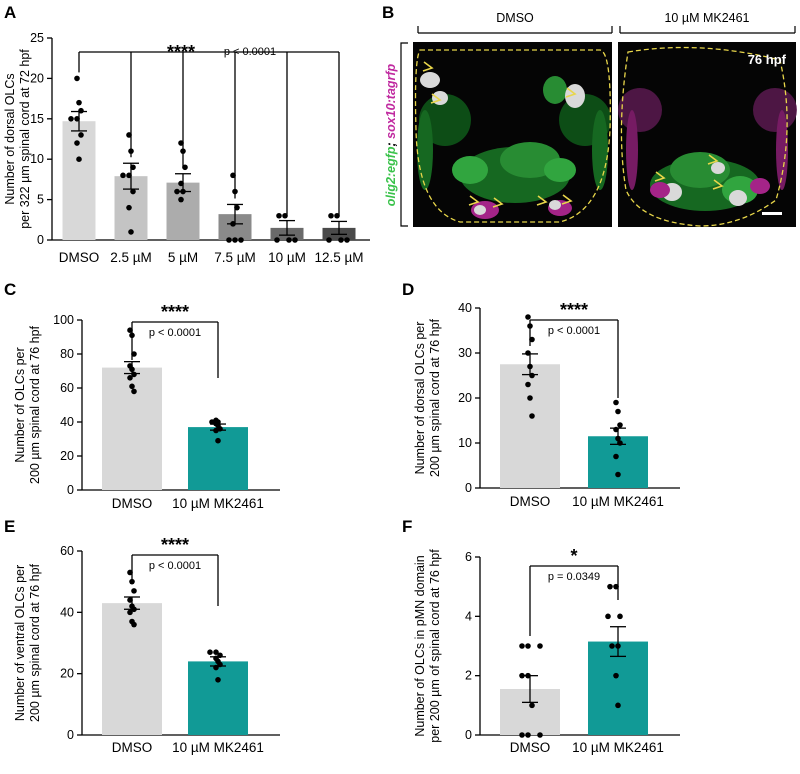 The width and height of the screenshot is (800, 774). Describe the element at coordinates (468, 616) in the screenshot. I see `y-tick-label: 4` at that location.